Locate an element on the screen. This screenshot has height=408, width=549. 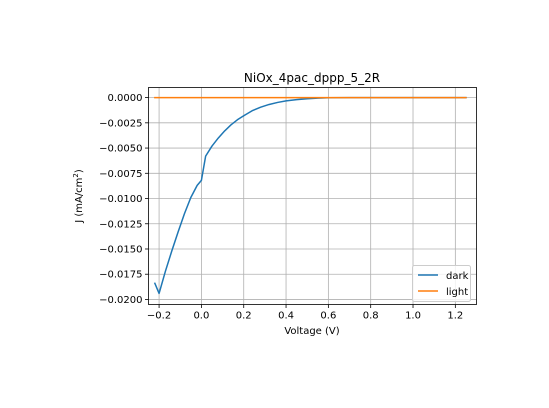
y-axis-label-main: J (mA/cm is located at coordinates (79, 201).